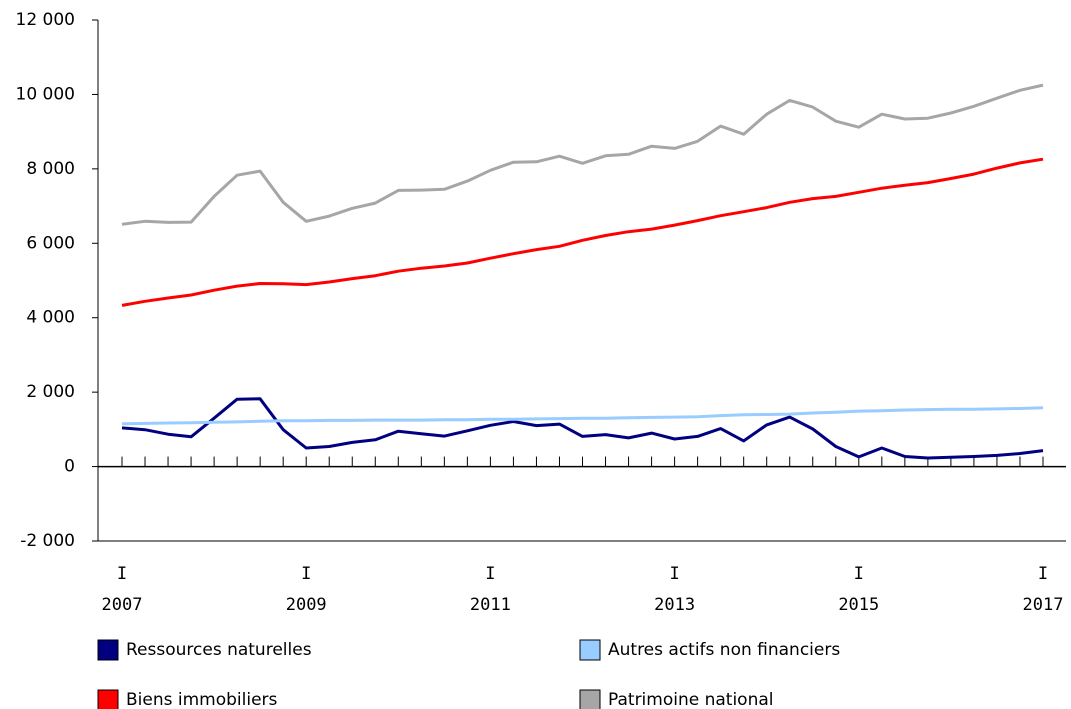 This screenshot has width=1071, height=709. What do you see at coordinates (691, 699) in the screenshot?
I see `legend-label: Patrimoine national` at bounding box center [691, 699].